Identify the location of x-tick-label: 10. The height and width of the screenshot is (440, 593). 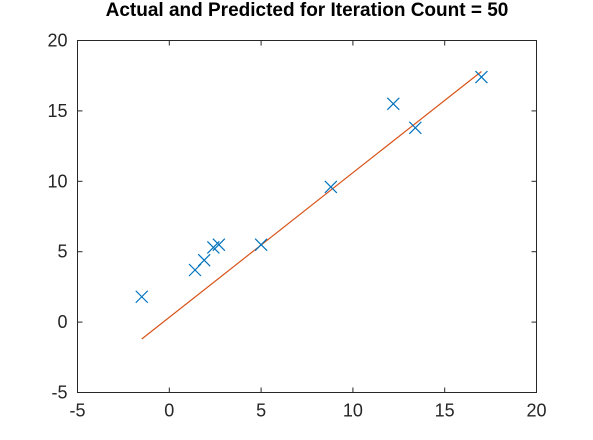
(353, 411).